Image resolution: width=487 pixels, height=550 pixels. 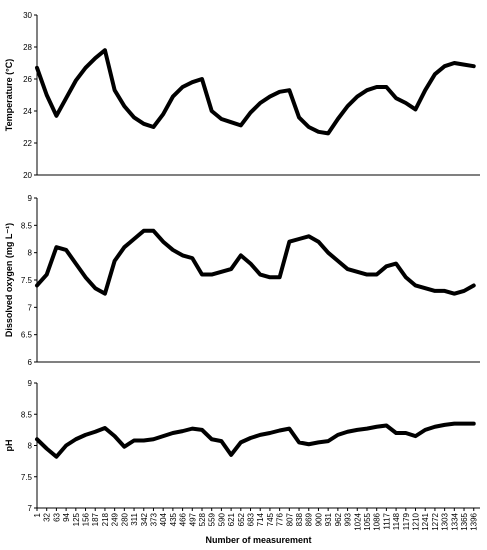 I want to click on x-tick-label: 1396, so click(x=474, y=521).